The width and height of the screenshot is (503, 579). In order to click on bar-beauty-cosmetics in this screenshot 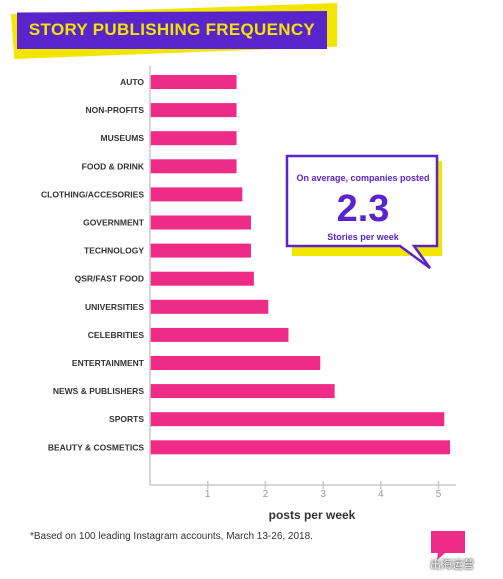, I will do `click(300, 447)`.